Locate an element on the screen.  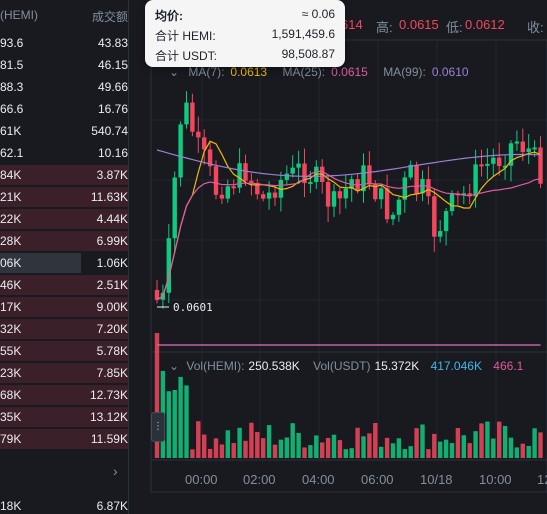
order-book-row: 61K 540.74 is located at coordinates (73, 131).